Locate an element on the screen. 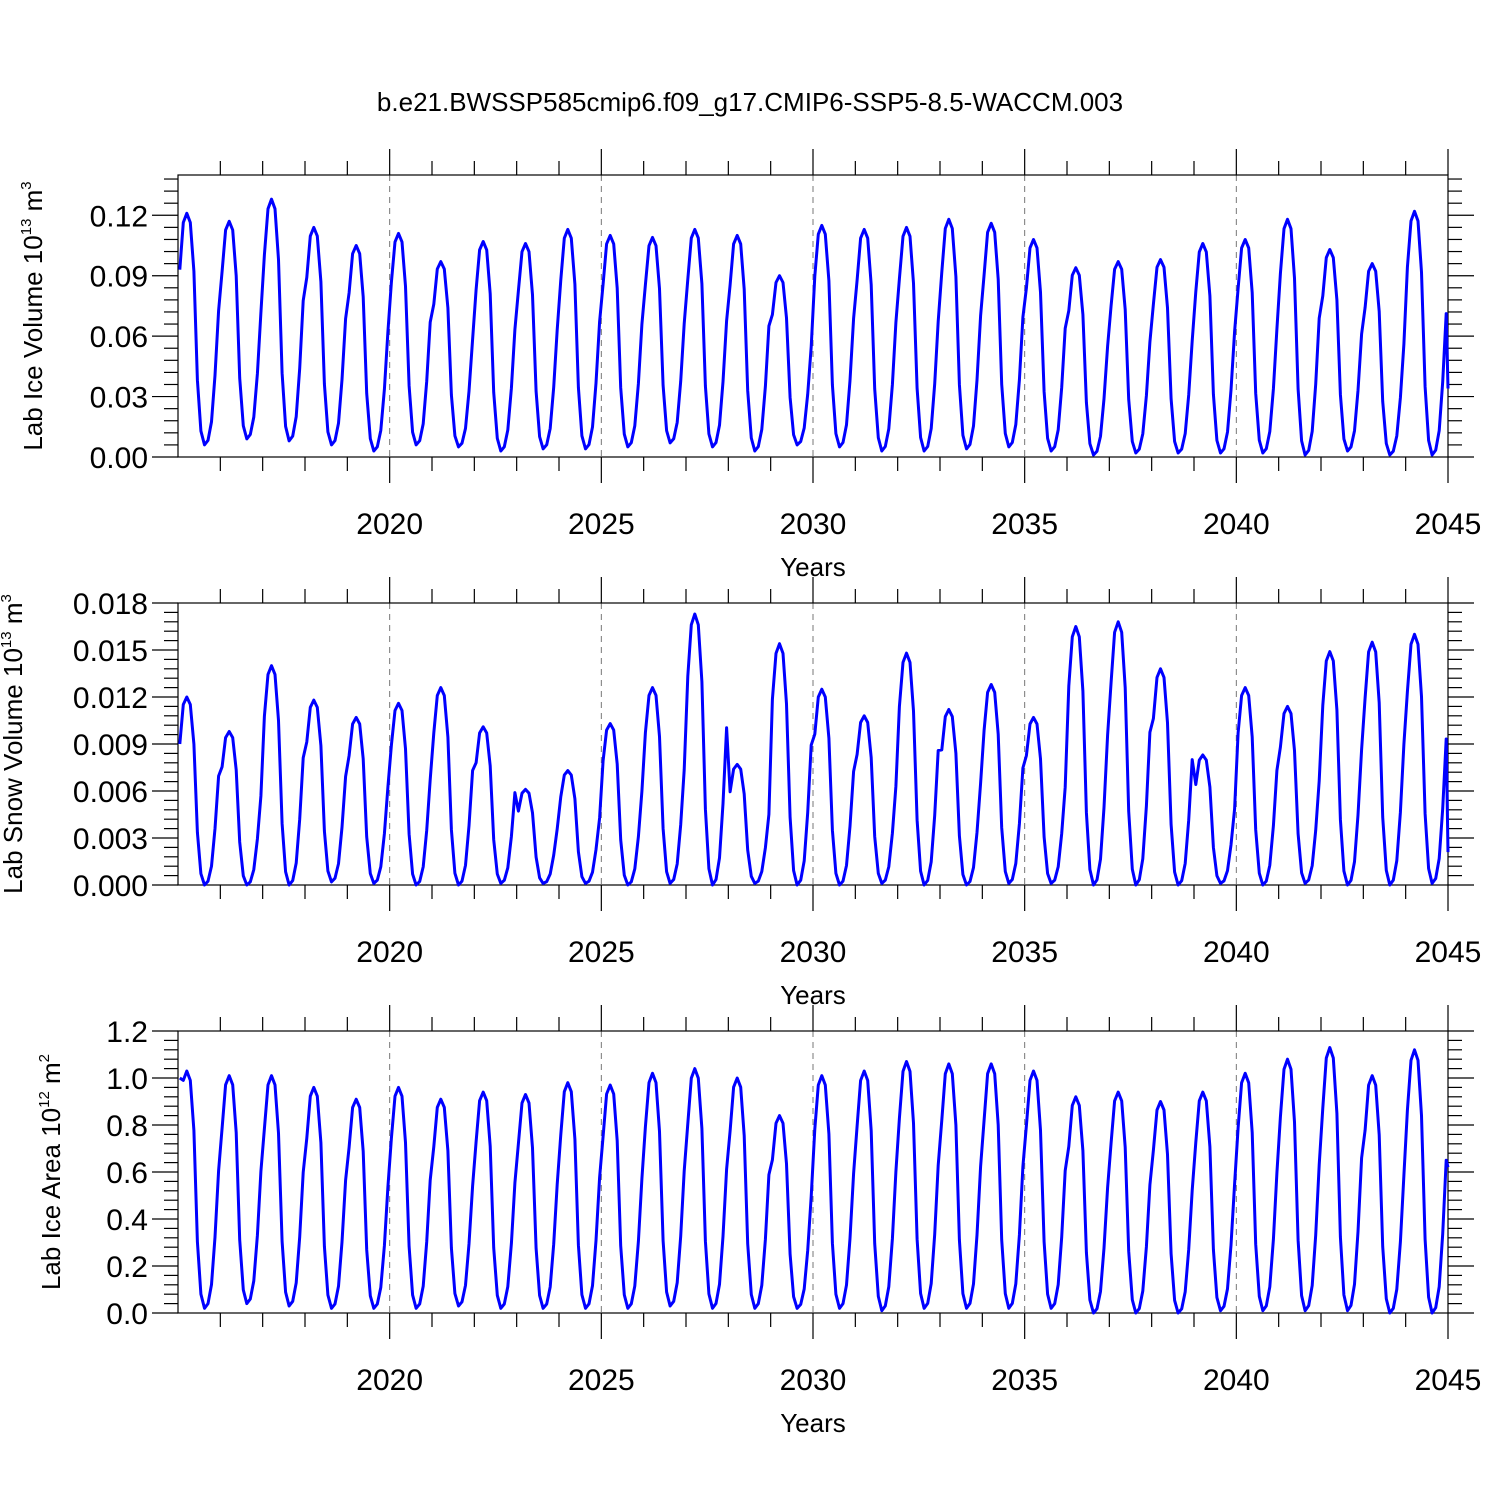 The height and width of the screenshot is (1500, 1500). y-tick-label: 0.009 is located at coordinates (110, 745).